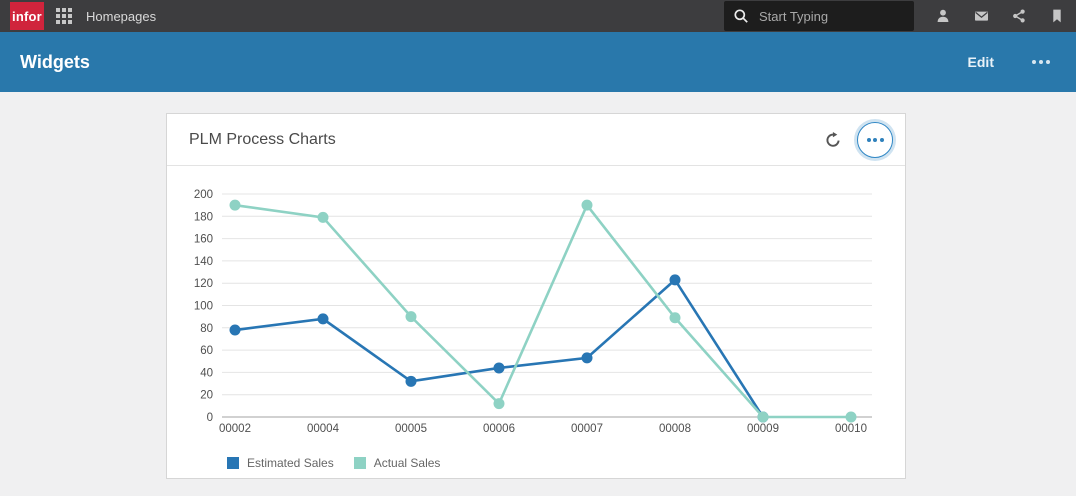 The height and width of the screenshot is (496, 1076). I want to click on share-button, so click(1019, 16).